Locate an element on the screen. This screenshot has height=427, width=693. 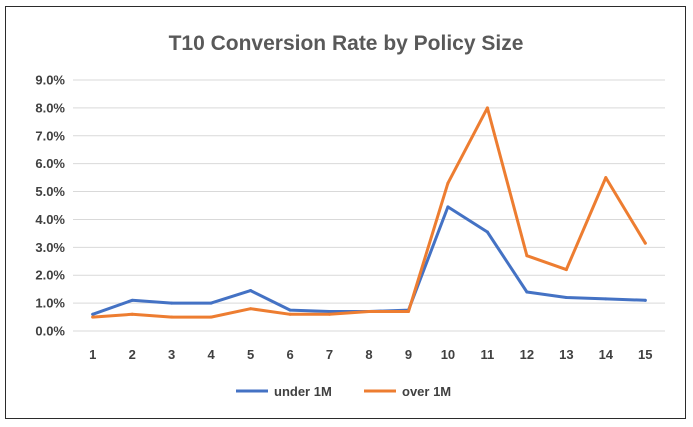
x-tick-label: 4 is located at coordinates (212, 354).